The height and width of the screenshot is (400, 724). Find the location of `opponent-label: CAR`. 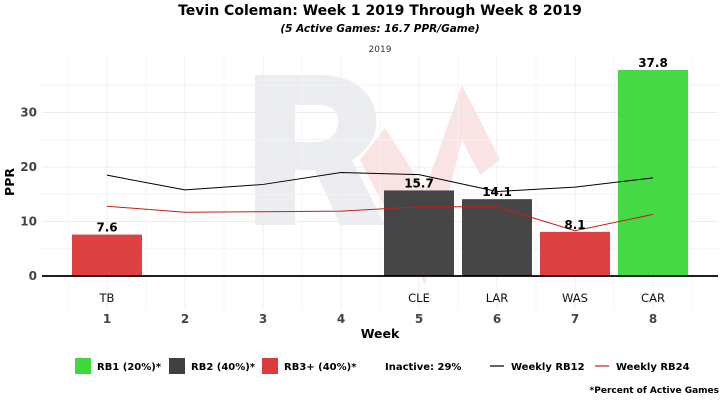

opponent-label: CAR is located at coordinates (653, 298).